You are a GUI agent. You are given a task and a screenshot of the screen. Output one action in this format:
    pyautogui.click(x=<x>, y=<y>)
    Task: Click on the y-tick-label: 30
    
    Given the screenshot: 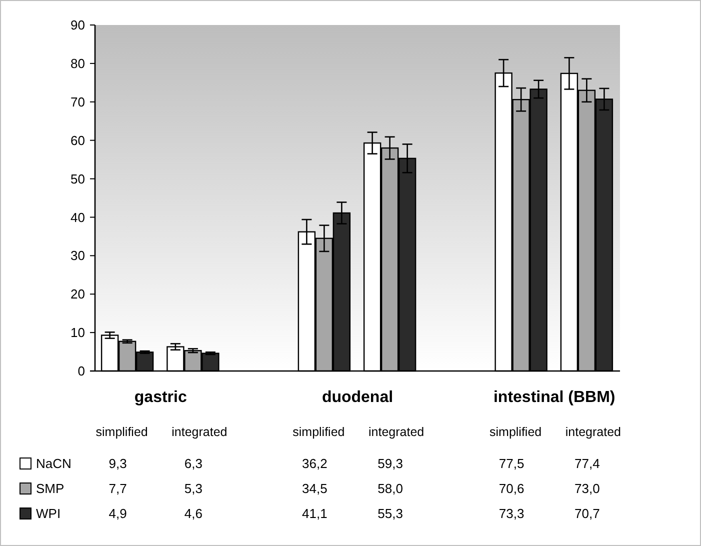 What is the action you would take?
    pyautogui.click(x=77, y=256)
    